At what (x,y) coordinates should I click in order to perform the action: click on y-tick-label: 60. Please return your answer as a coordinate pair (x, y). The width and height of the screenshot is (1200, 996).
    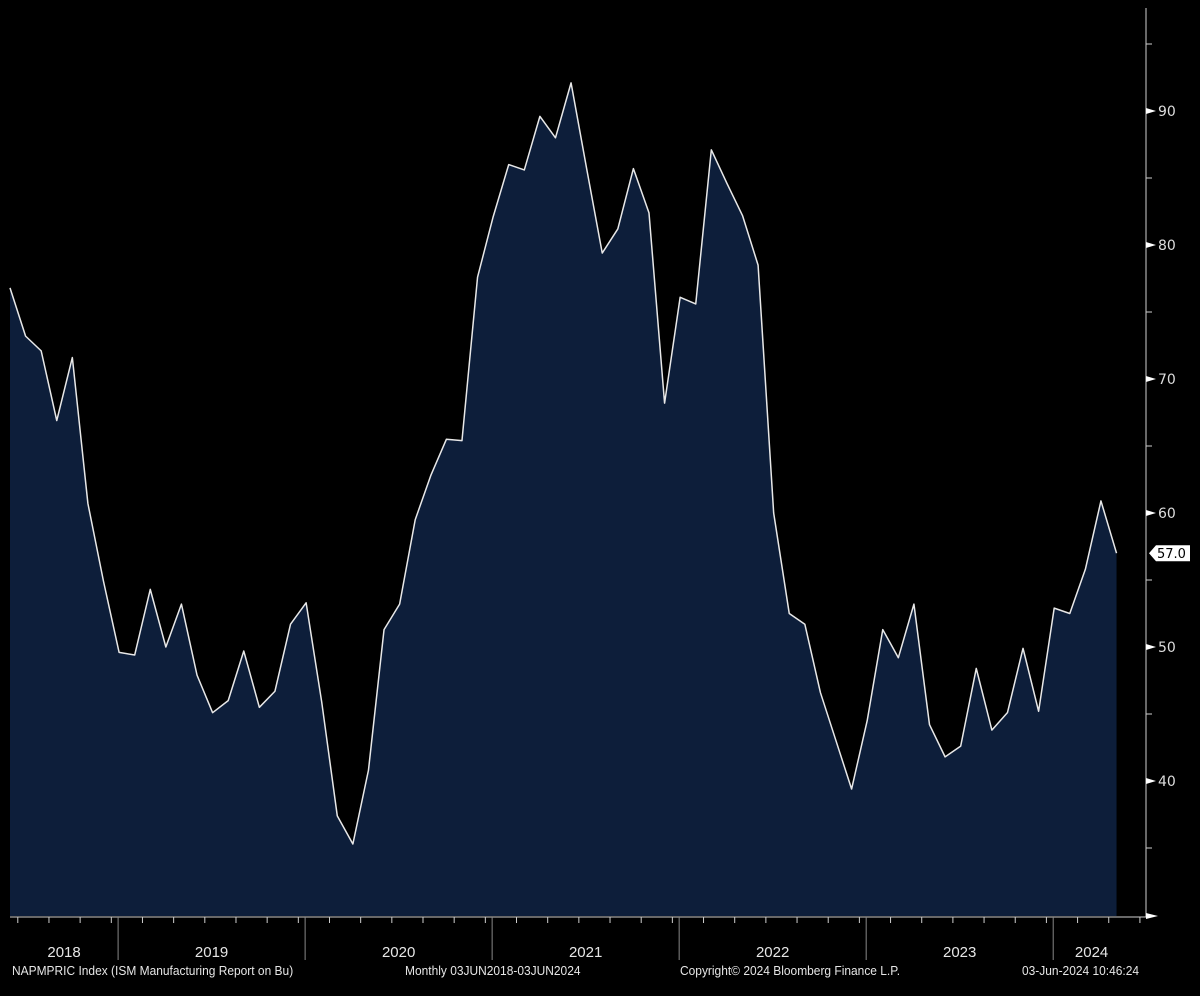
    Looking at the image, I should click on (1167, 514).